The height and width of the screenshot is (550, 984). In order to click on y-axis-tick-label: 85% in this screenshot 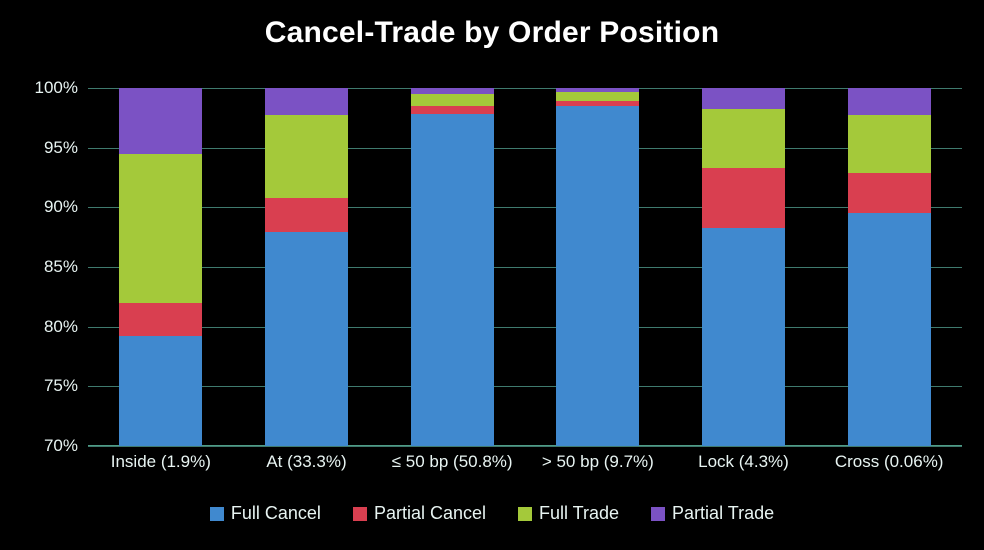, I will do `click(60, 266)`.